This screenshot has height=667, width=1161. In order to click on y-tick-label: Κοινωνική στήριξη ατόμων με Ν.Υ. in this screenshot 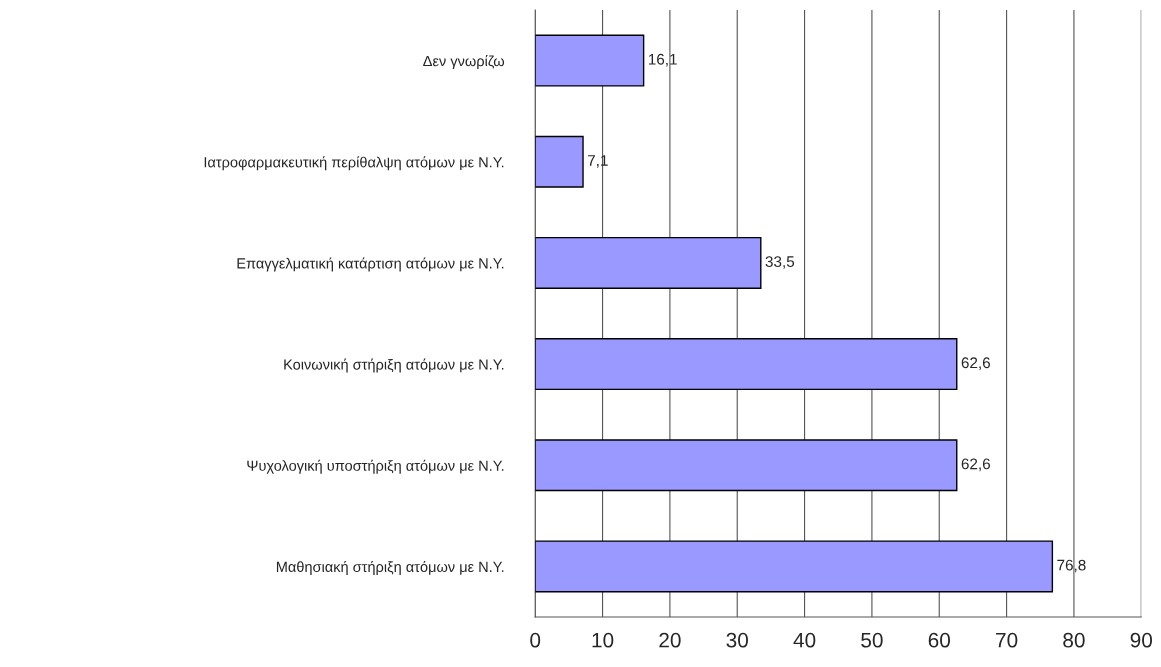, I will do `click(394, 365)`.